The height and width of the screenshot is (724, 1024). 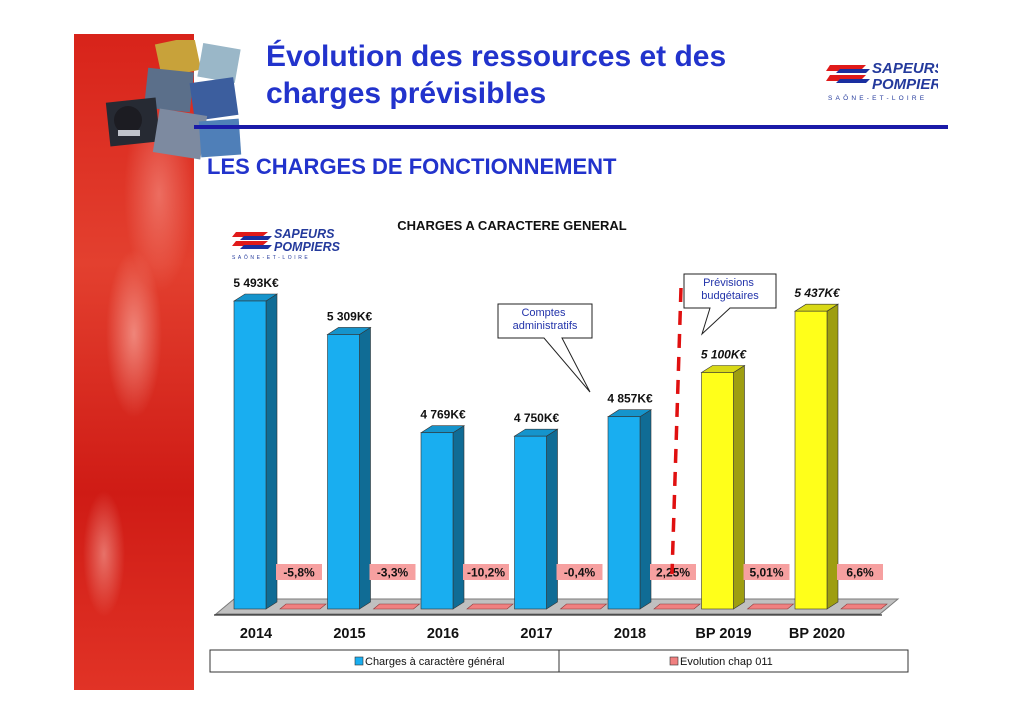 I want to click on bar-value-label: 5 309K€, so click(x=350, y=316).